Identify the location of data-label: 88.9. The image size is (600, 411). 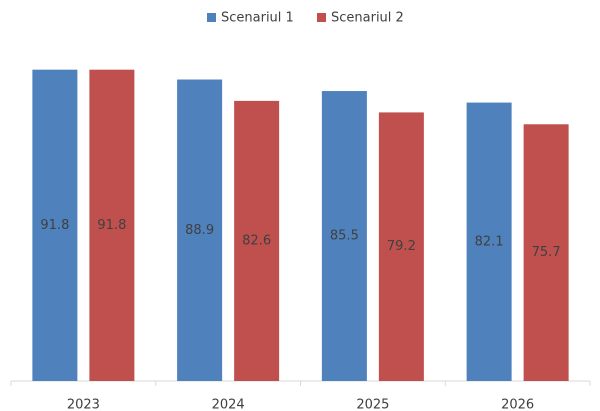
(199, 230).